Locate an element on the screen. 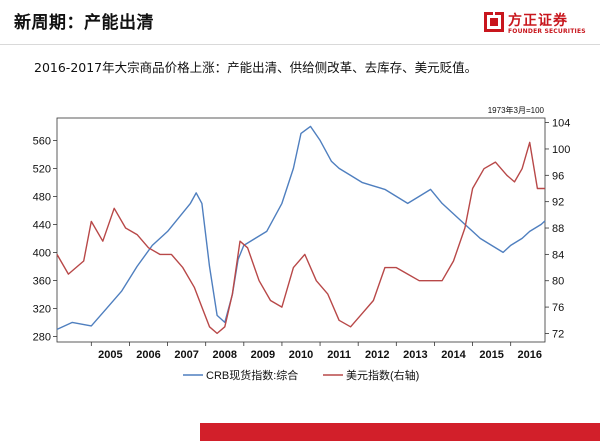 The height and width of the screenshot is (441, 600). chart-legend: CRB现货指数:综合 美元指数(右轴) is located at coordinates (301, 375).